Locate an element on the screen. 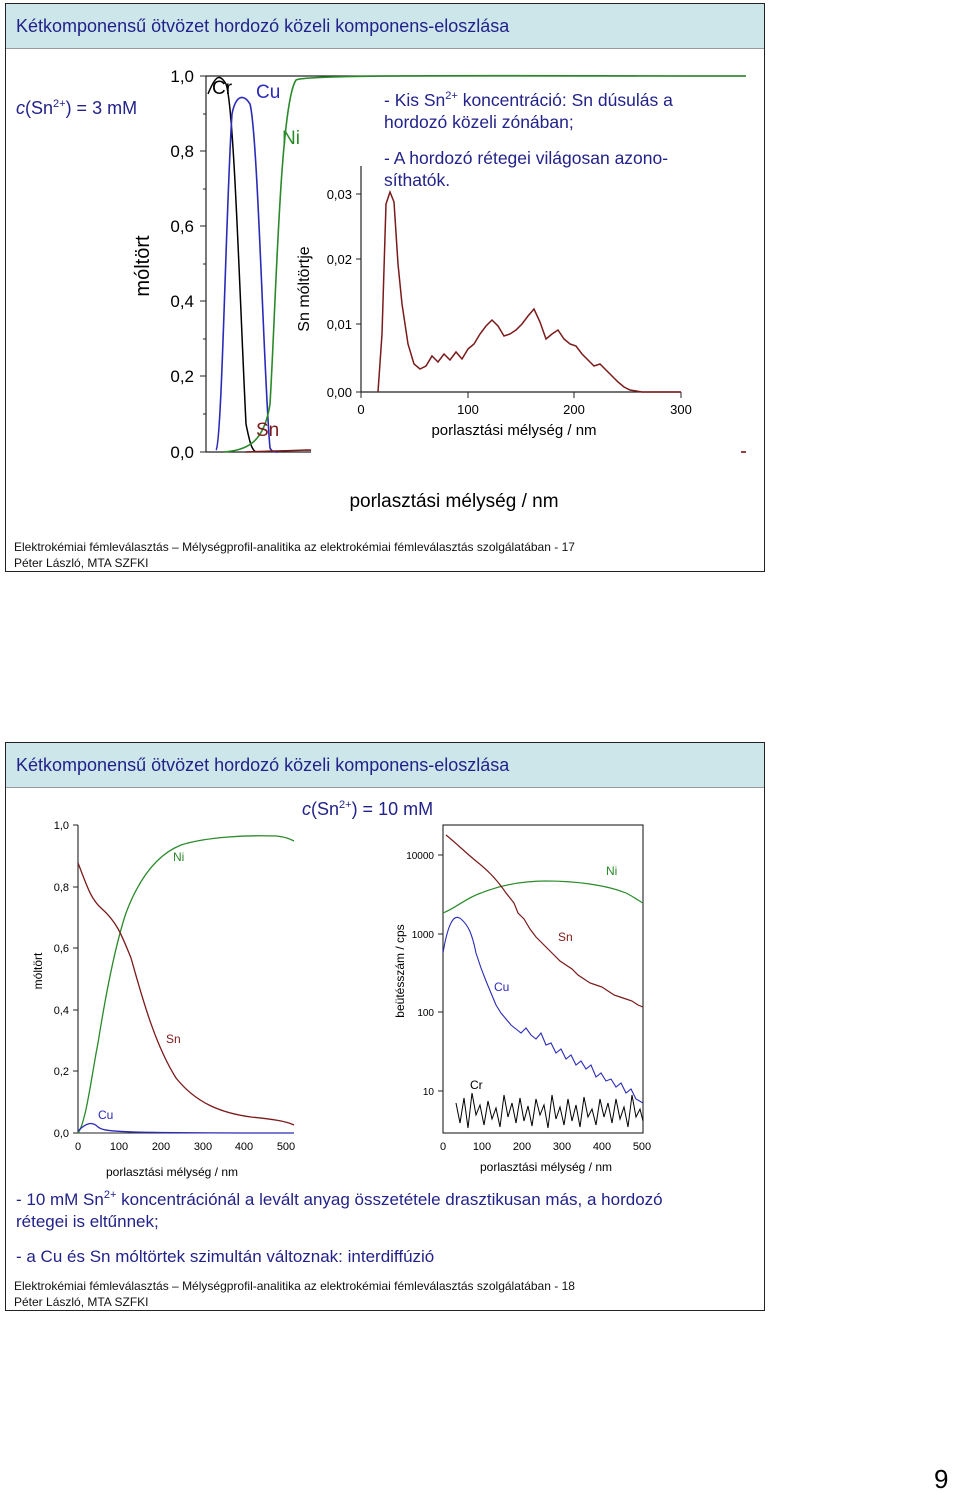 Image resolution: width=960 pixels, height=1495 pixels. ni-label: Ni is located at coordinates (291, 138).